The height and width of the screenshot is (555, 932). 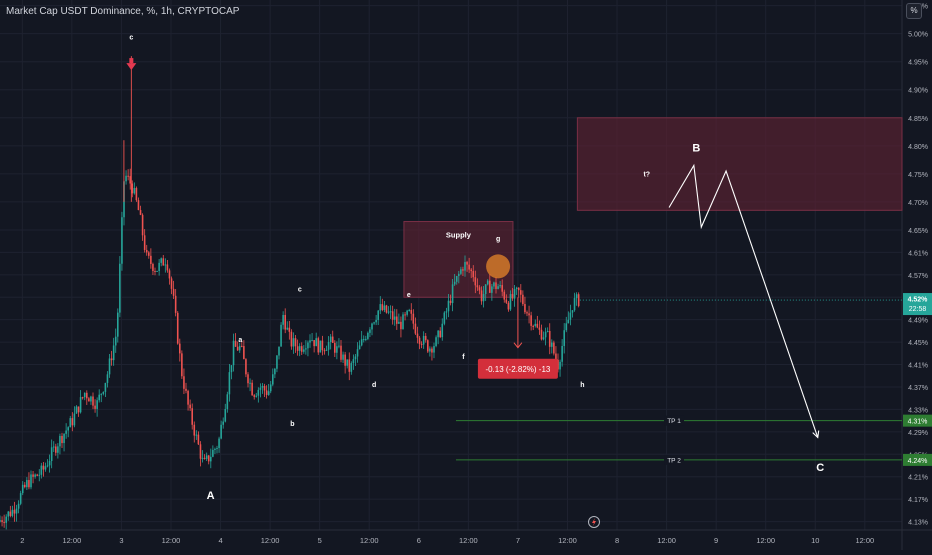 I want to click on wave-label: A, so click(x=211, y=496).